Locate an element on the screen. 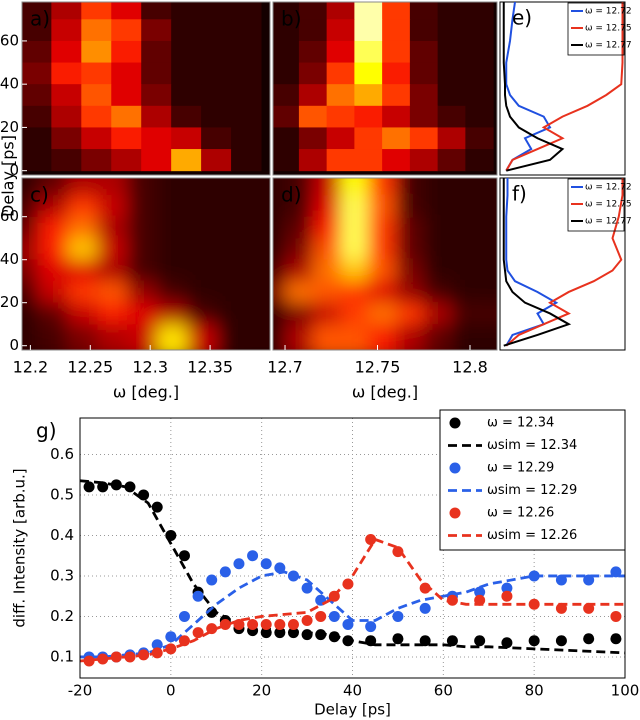 The image size is (640, 720). legend-box is located at coordinates (596, 29).